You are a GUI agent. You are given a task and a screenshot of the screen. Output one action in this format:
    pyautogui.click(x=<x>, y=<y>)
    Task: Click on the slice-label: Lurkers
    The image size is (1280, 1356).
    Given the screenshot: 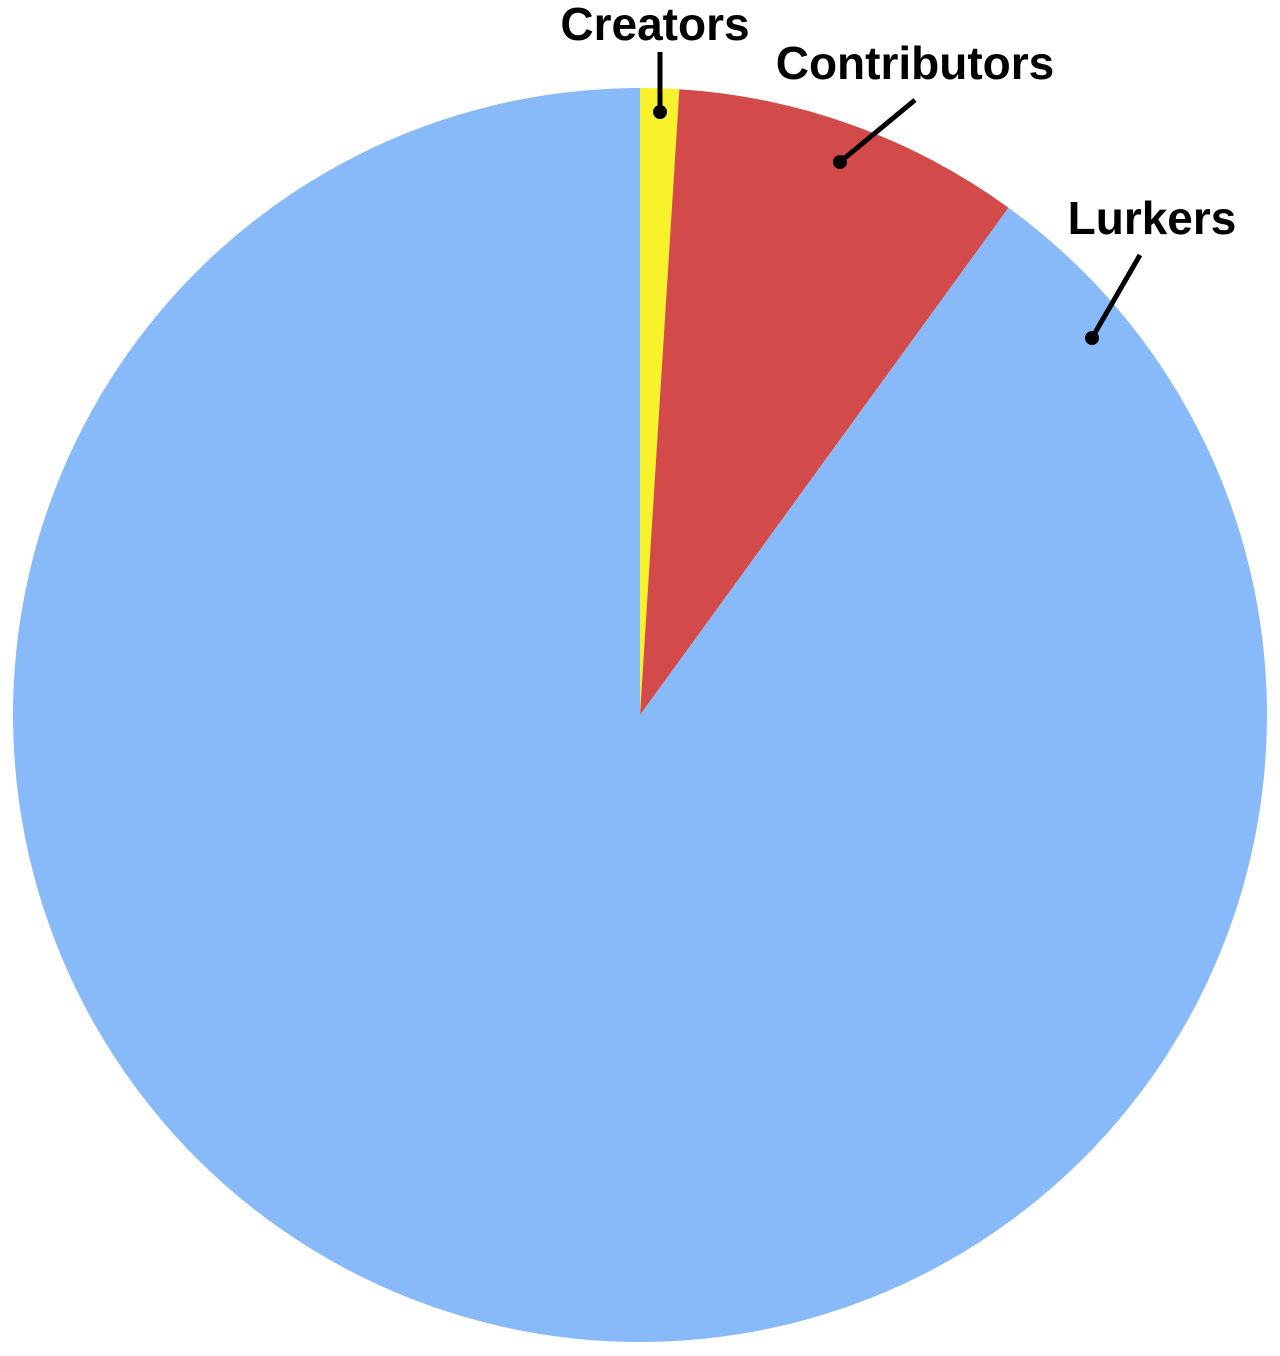 What is the action you would take?
    pyautogui.click(x=1152, y=218)
    